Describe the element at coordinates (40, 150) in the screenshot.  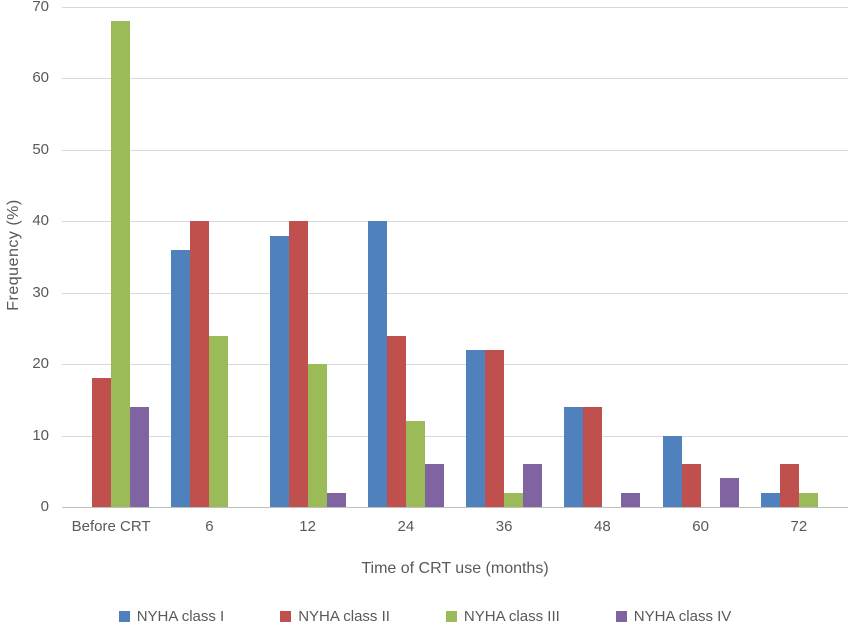
I see `y-tick-label-50: 50` at that location.